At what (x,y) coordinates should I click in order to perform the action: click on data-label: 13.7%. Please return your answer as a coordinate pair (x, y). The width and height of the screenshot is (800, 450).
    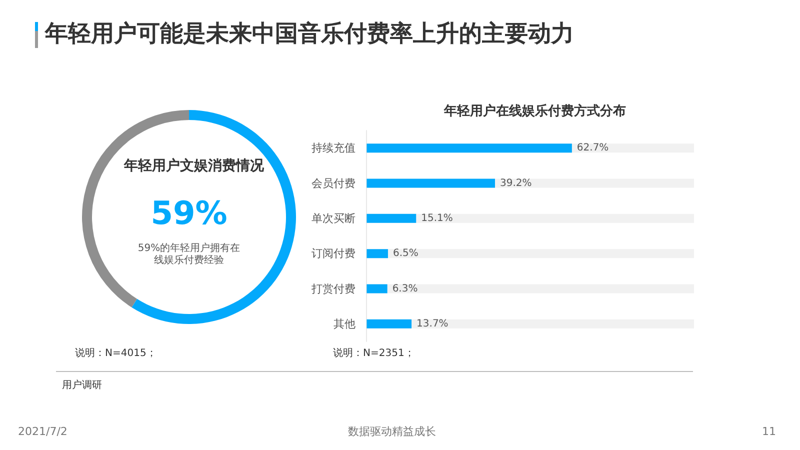
    Looking at the image, I should click on (432, 324).